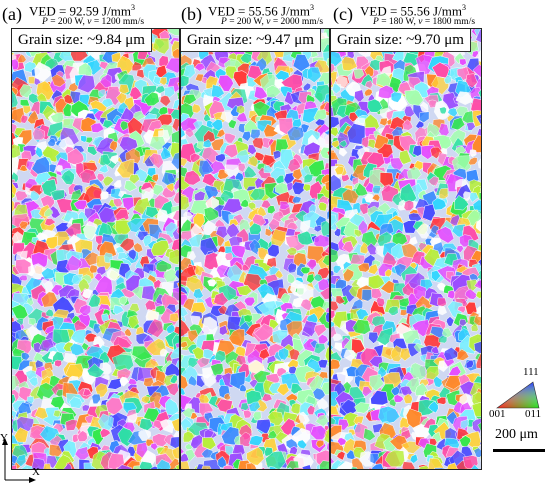 Image resolution: width=550 pixels, height=489 pixels. What do you see at coordinates (343, 14) in the screenshot?
I see `panel-c-letter: (c)` at bounding box center [343, 14].